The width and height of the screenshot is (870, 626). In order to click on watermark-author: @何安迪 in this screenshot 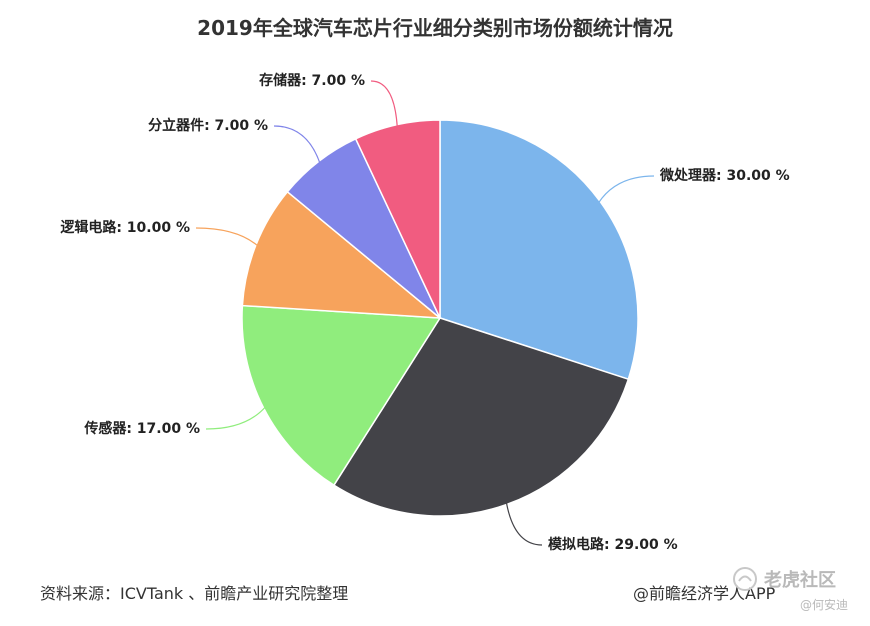, I will do `click(824, 605)`.